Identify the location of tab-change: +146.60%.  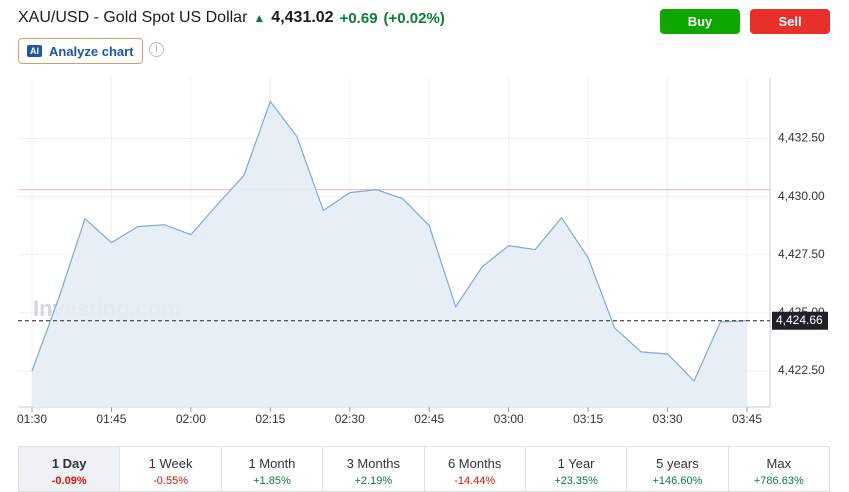
(677, 481).